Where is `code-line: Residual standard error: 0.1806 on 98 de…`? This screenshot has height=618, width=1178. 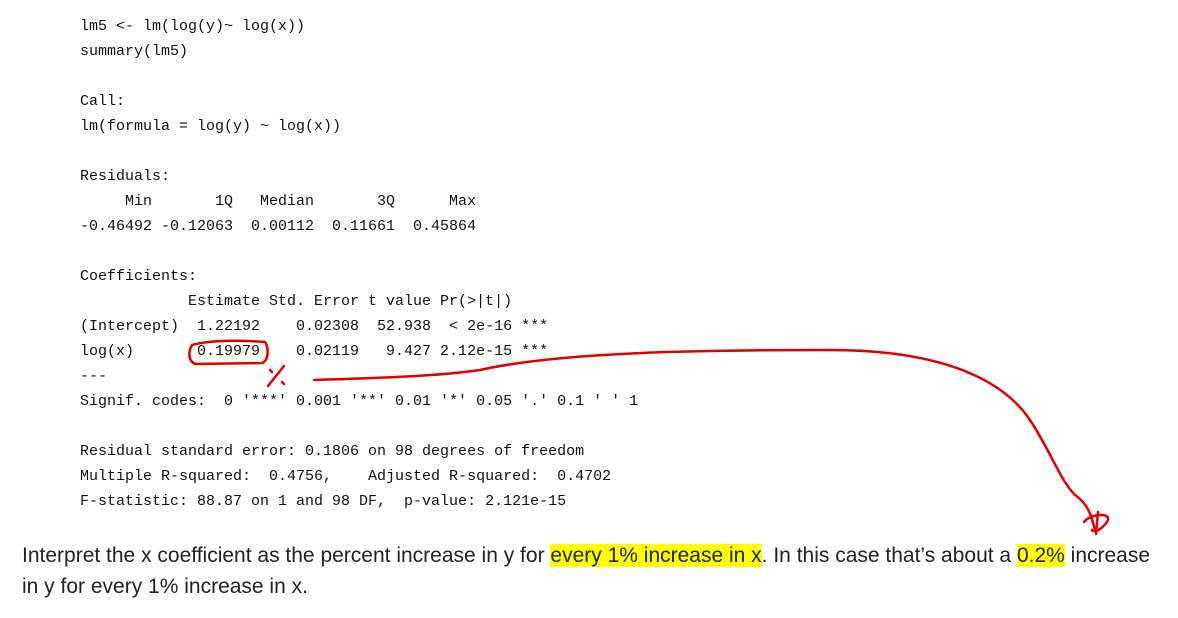
code-line: Residual standard error: 0.1806 on 98 de… is located at coordinates (332, 451).